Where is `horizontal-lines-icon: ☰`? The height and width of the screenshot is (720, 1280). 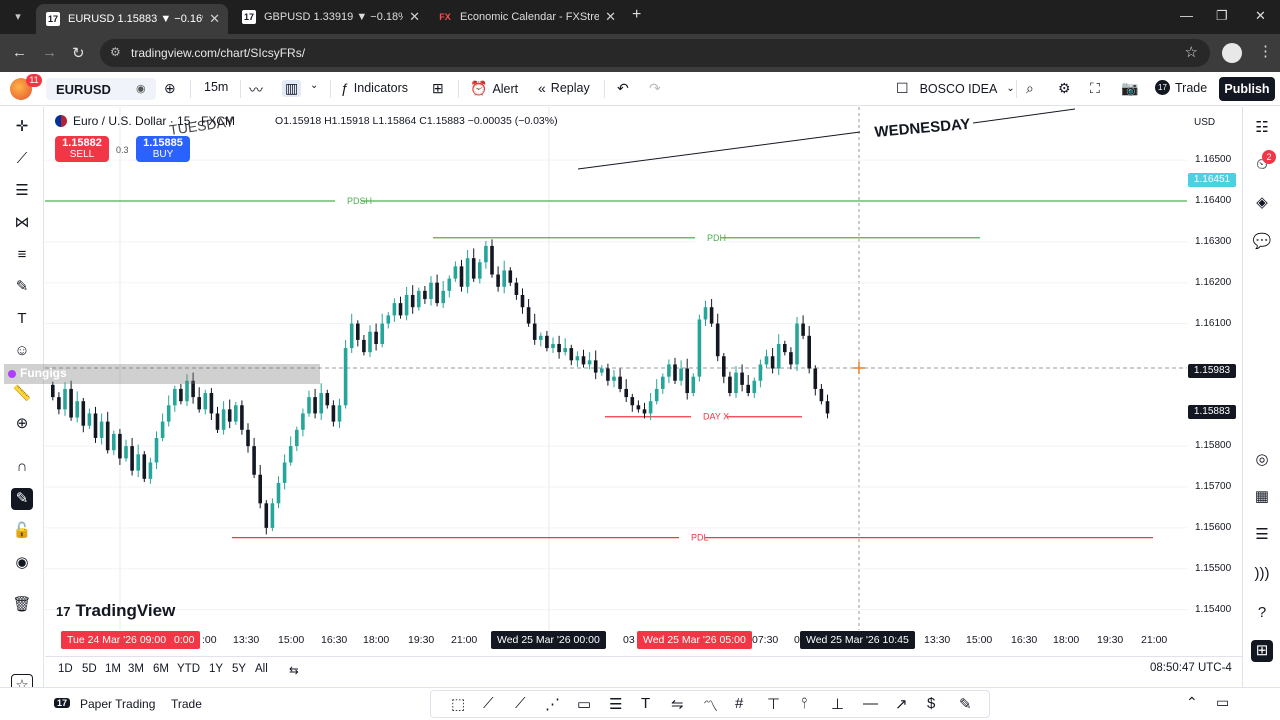
horizontal-lines-icon: ☰ is located at coordinates (22, 190).